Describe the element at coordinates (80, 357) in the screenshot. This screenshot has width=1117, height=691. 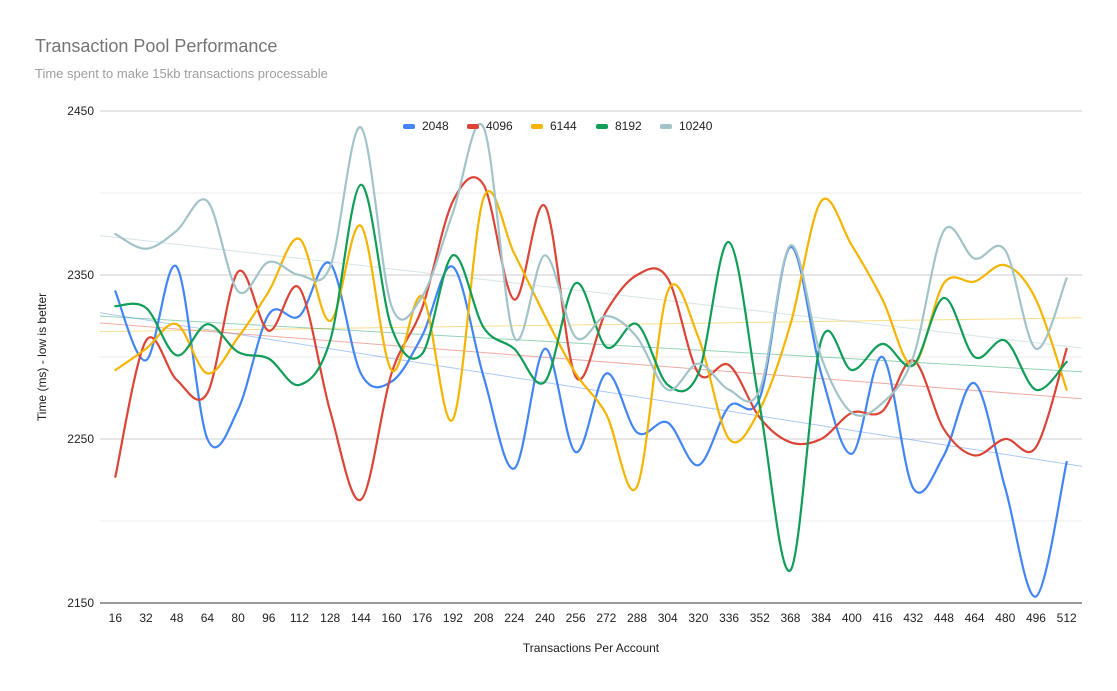
I see `y-axis-ticks: 2150 2250 2350 2450` at that location.